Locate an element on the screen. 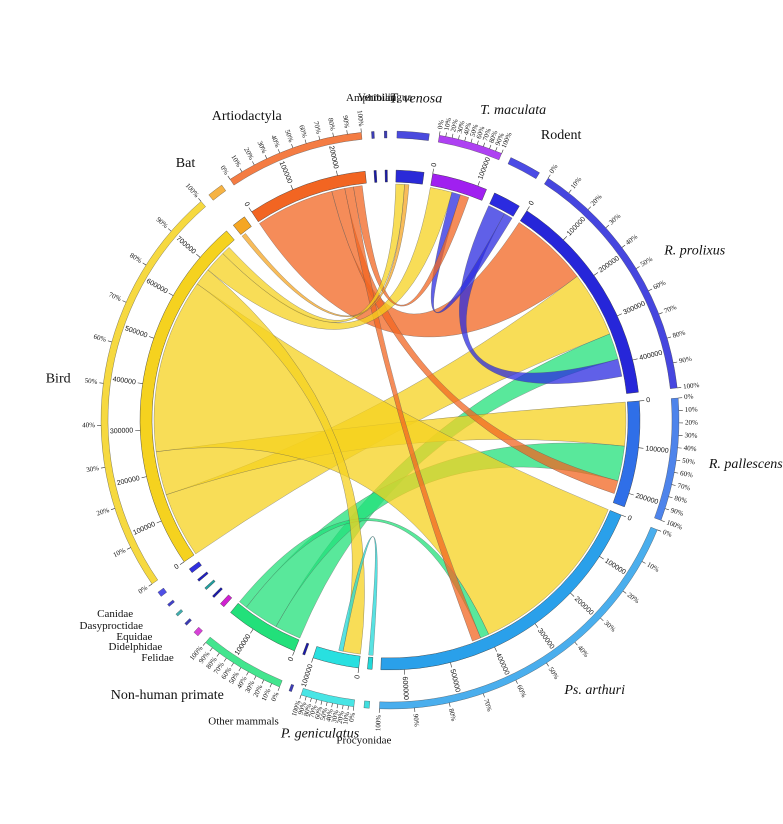  percent-tick-label: 90% is located at coordinates (415, 721).